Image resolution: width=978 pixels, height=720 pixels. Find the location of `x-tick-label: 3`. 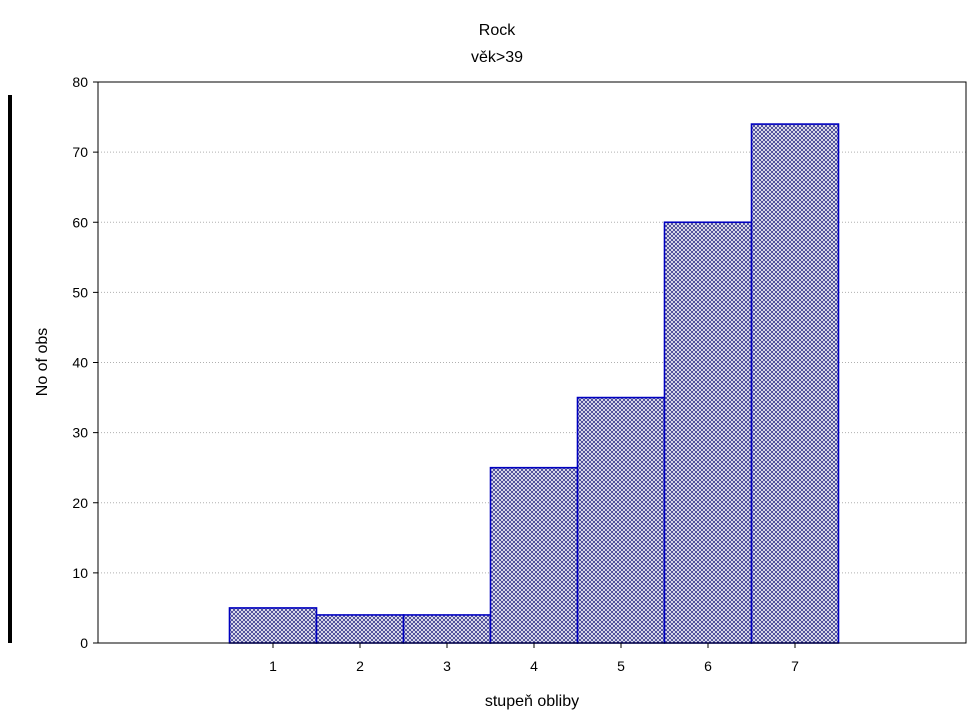

x-tick-label: 3 is located at coordinates (447, 666).